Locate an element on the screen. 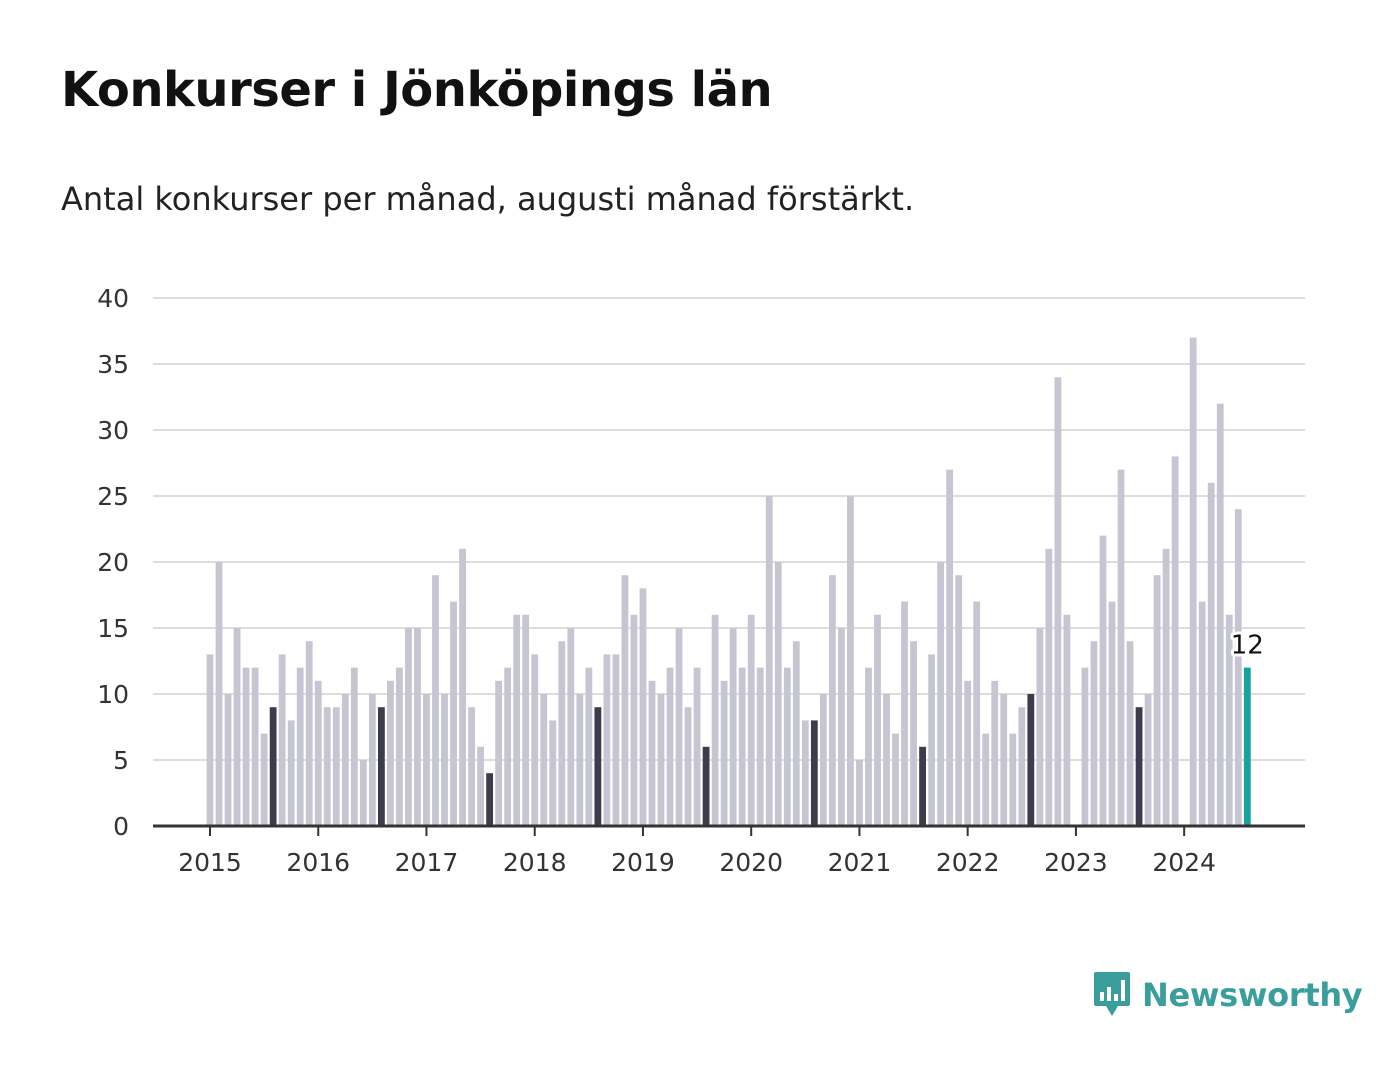  x-tick-label: 2021 is located at coordinates (860, 862).